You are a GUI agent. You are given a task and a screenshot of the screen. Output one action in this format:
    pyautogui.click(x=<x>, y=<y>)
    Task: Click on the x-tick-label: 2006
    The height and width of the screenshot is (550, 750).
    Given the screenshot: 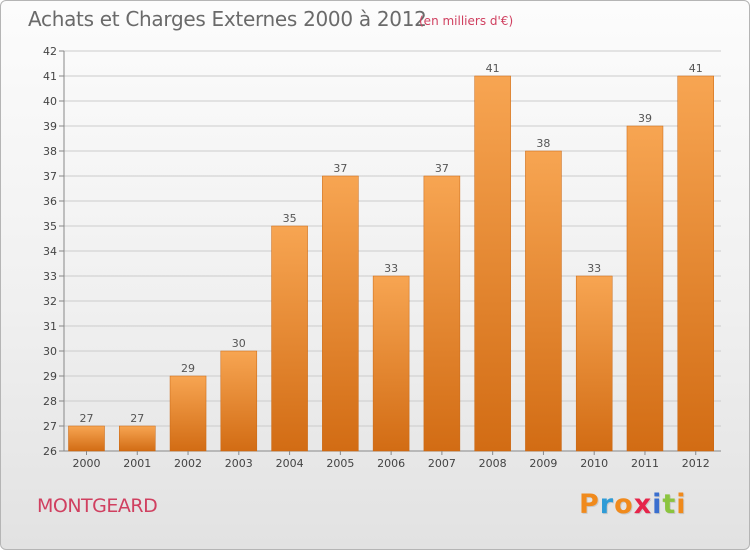 What is the action you would take?
    pyautogui.click(x=391, y=463)
    